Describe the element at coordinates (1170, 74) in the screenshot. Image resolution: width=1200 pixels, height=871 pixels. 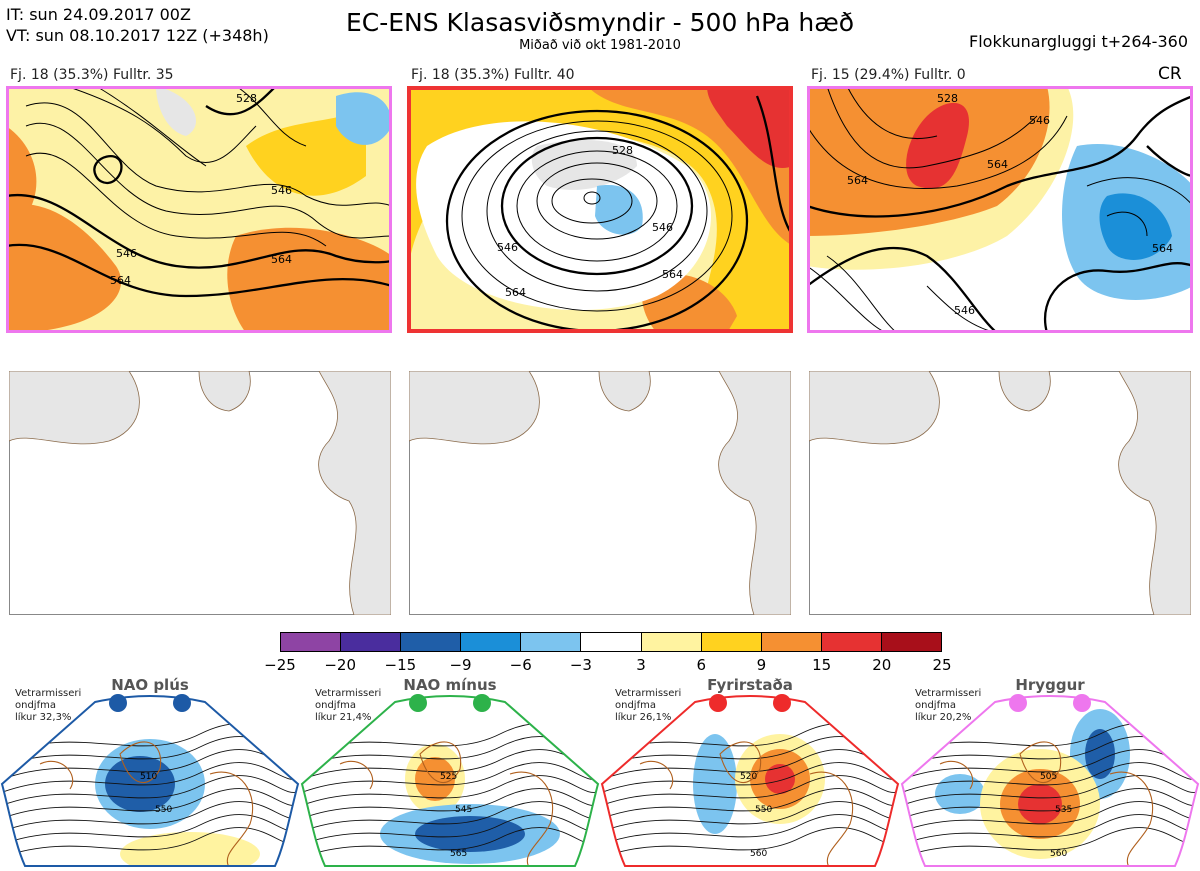
I see `cr-label: CR` at that location.